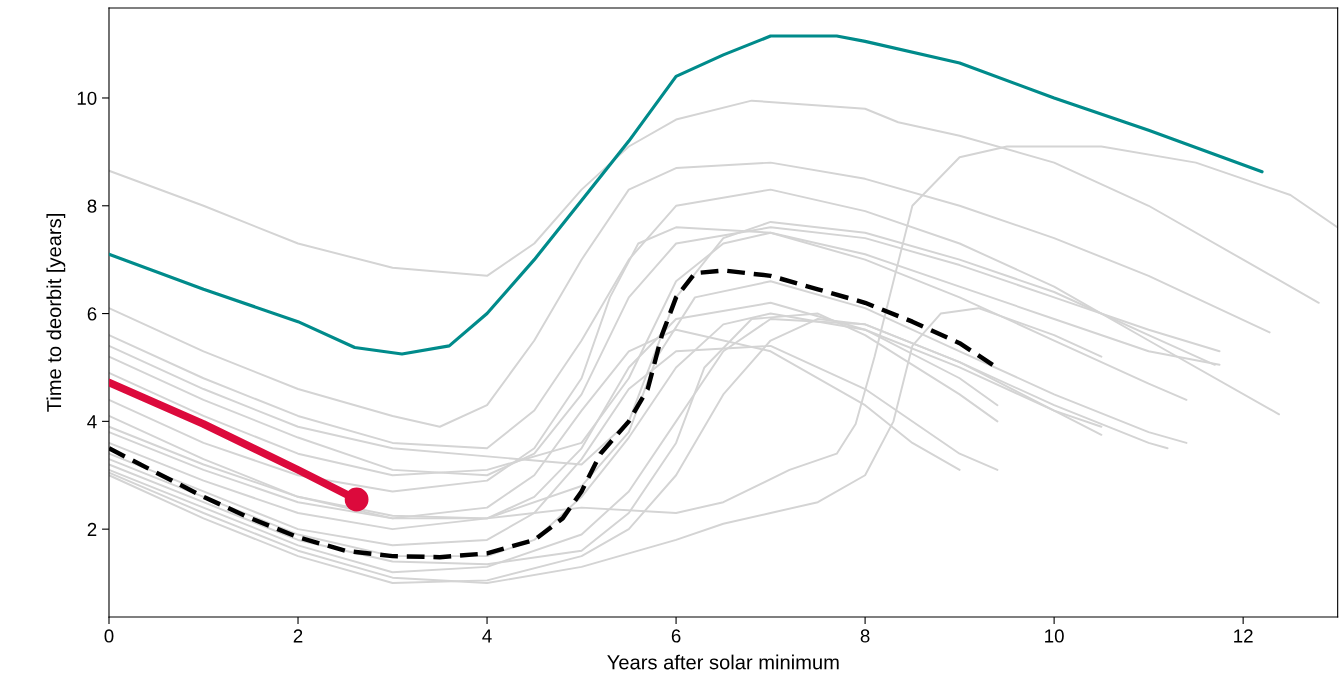  I want to click on y-tick-label: 8, so click(92, 206).